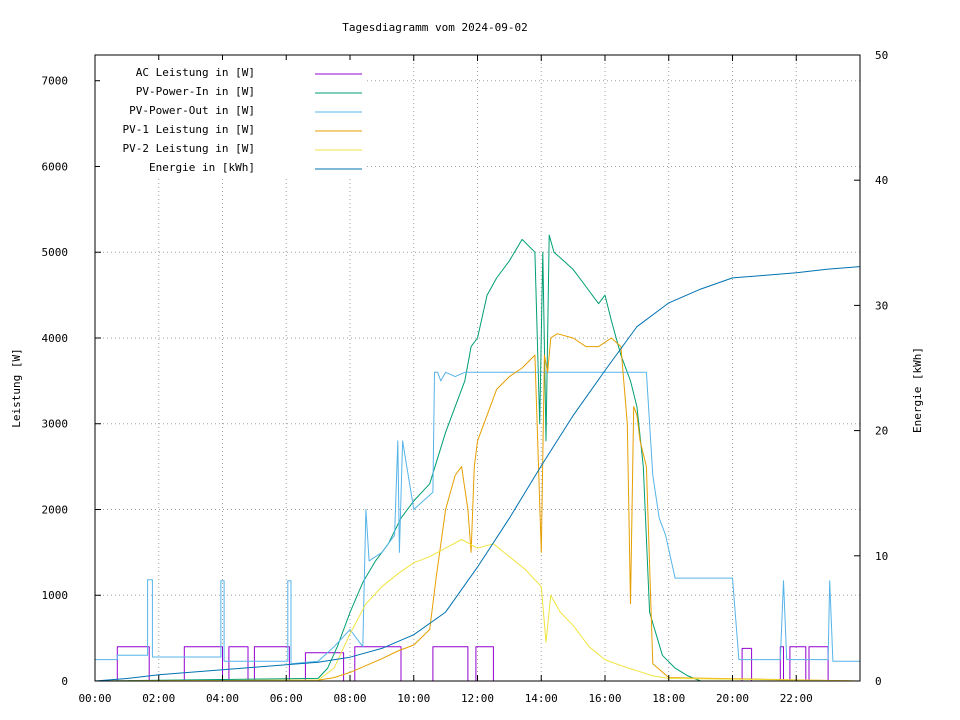  What do you see at coordinates (796, 698) in the screenshot?
I see `x-tick-label: 22:00` at bounding box center [796, 698].